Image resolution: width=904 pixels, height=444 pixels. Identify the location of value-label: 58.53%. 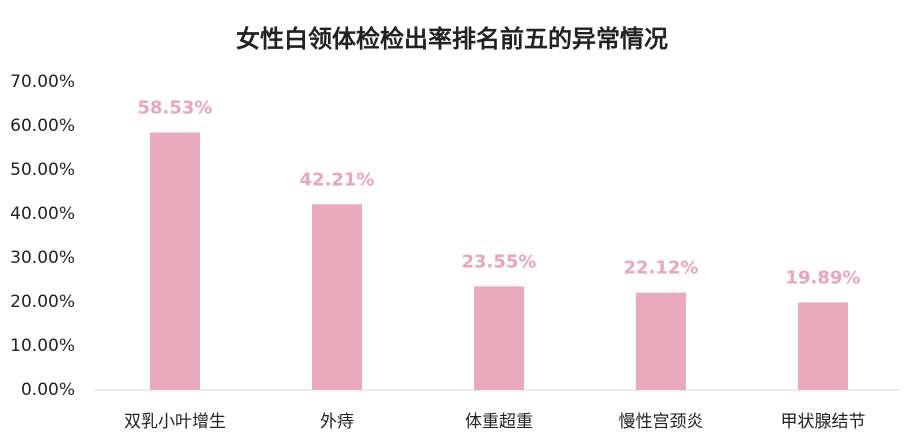
(175, 107).